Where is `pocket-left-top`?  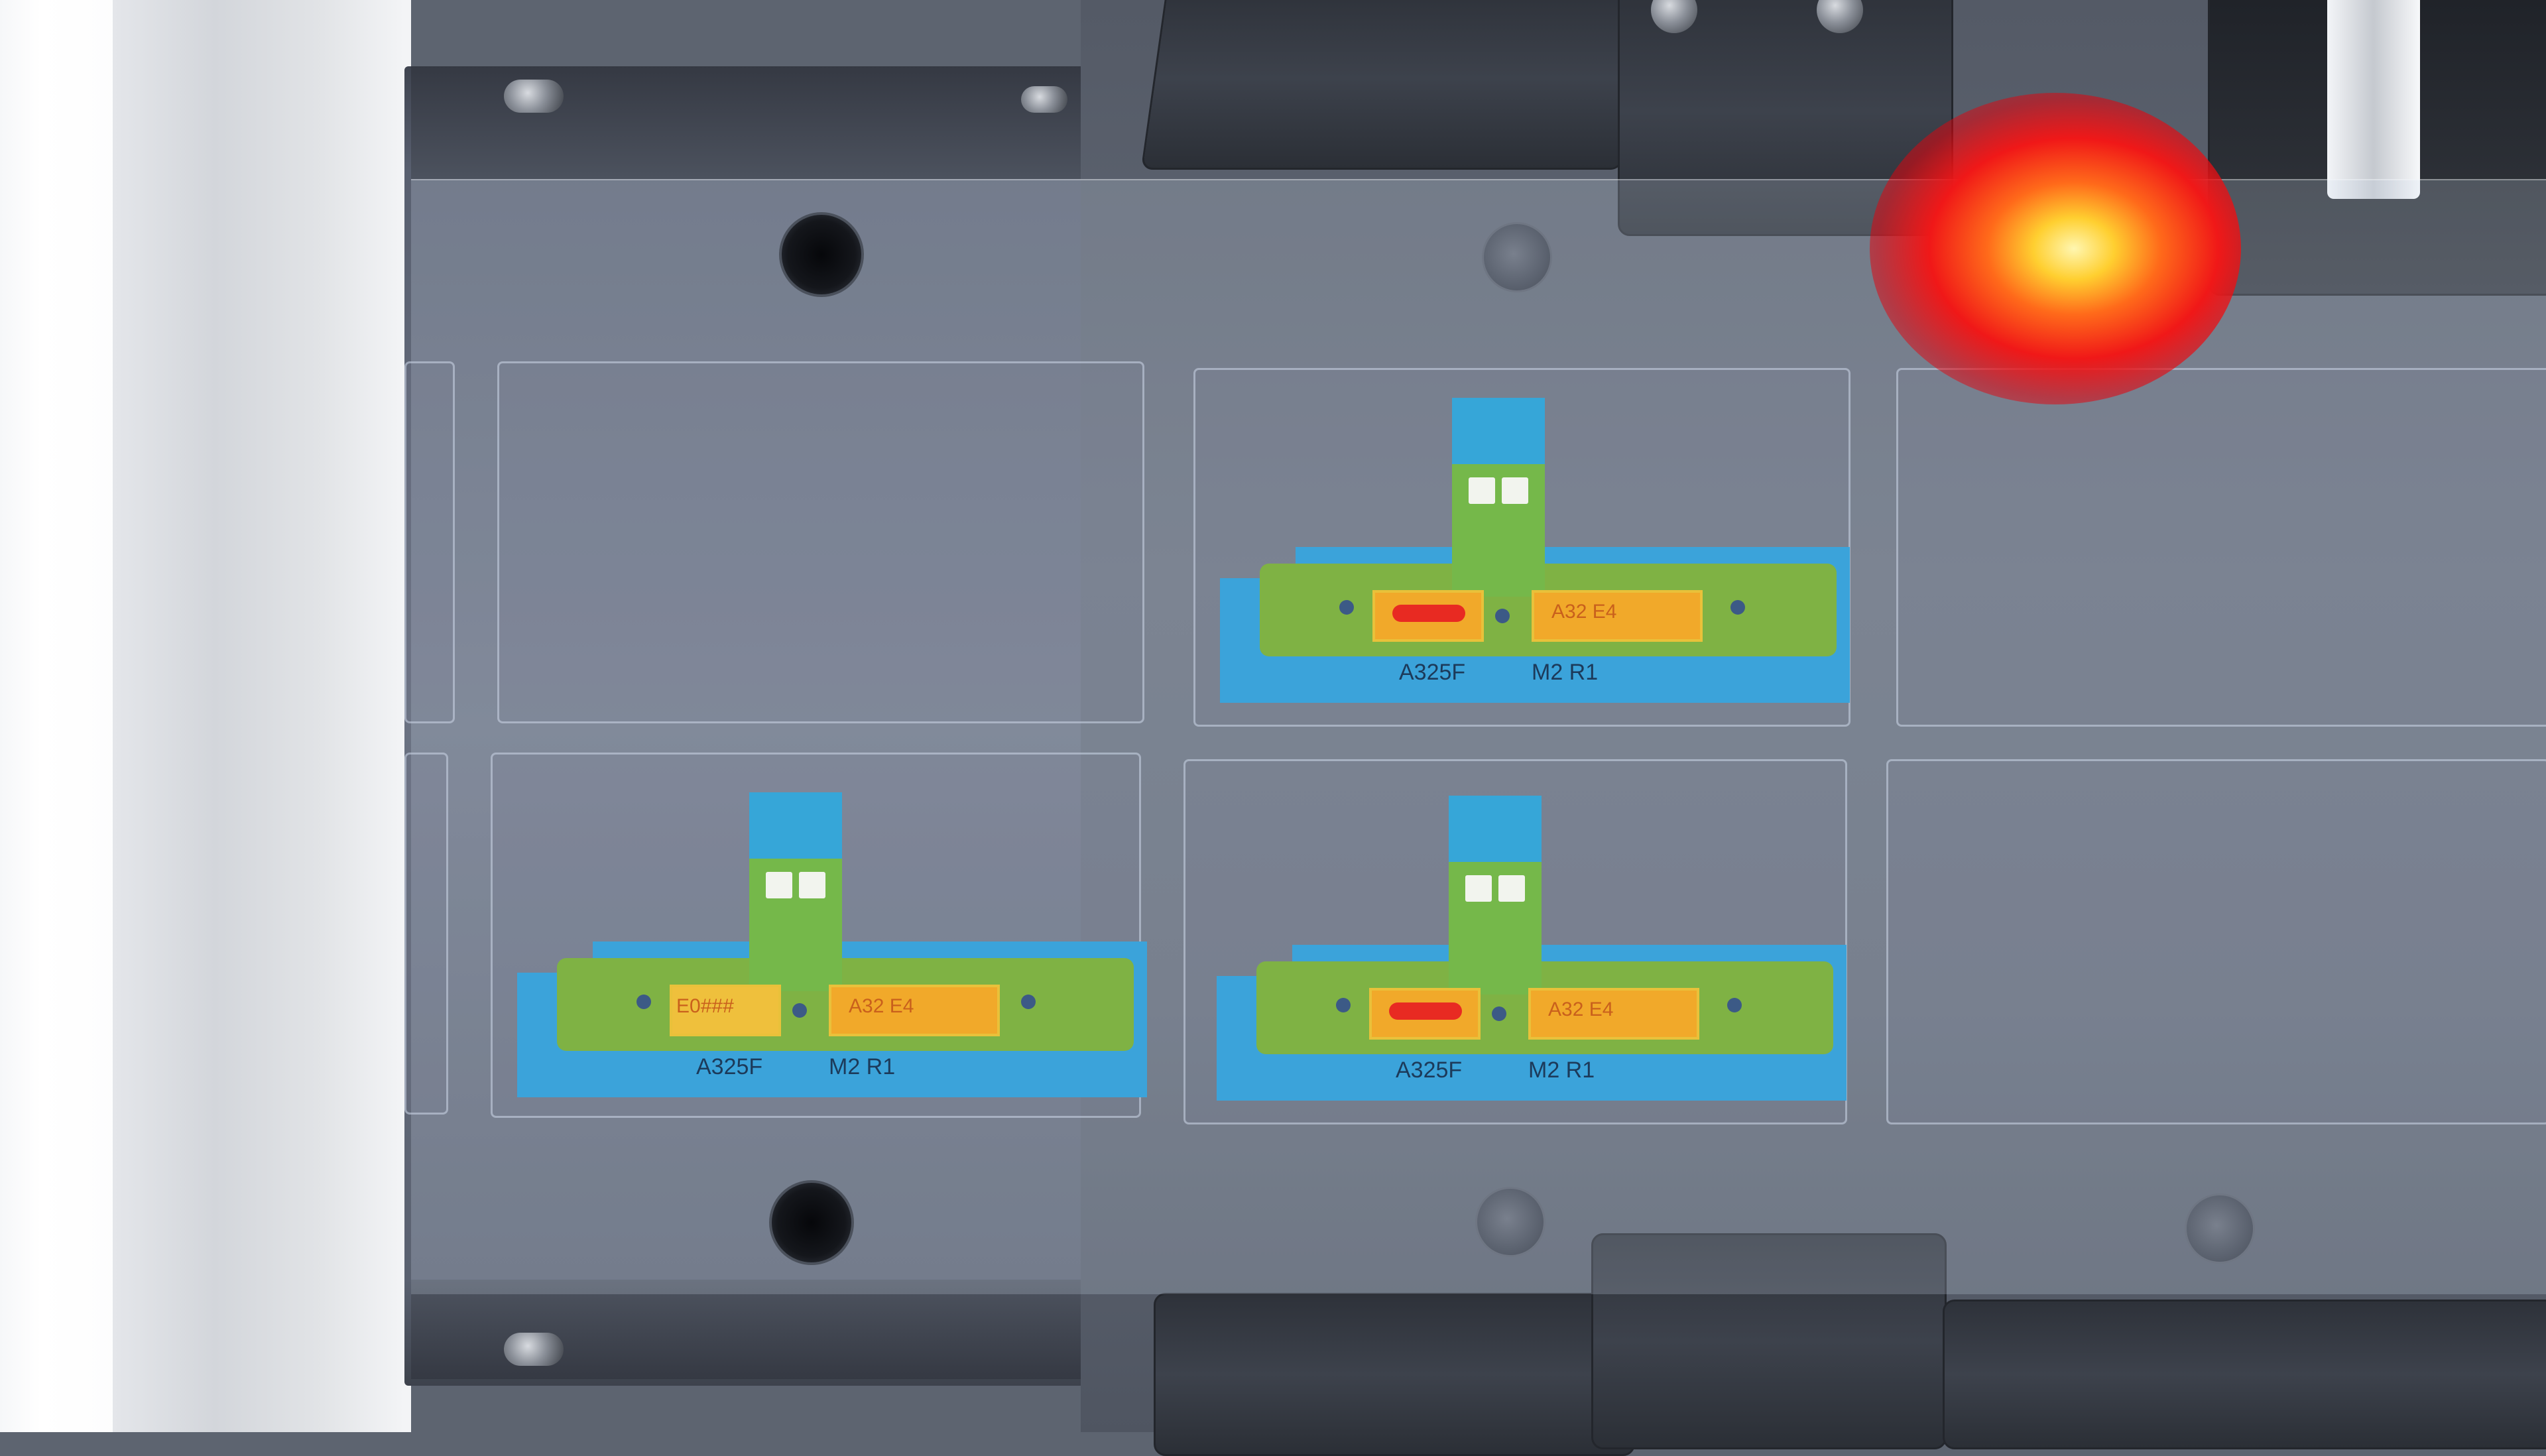 pocket-left-top is located at coordinates (820, 542).